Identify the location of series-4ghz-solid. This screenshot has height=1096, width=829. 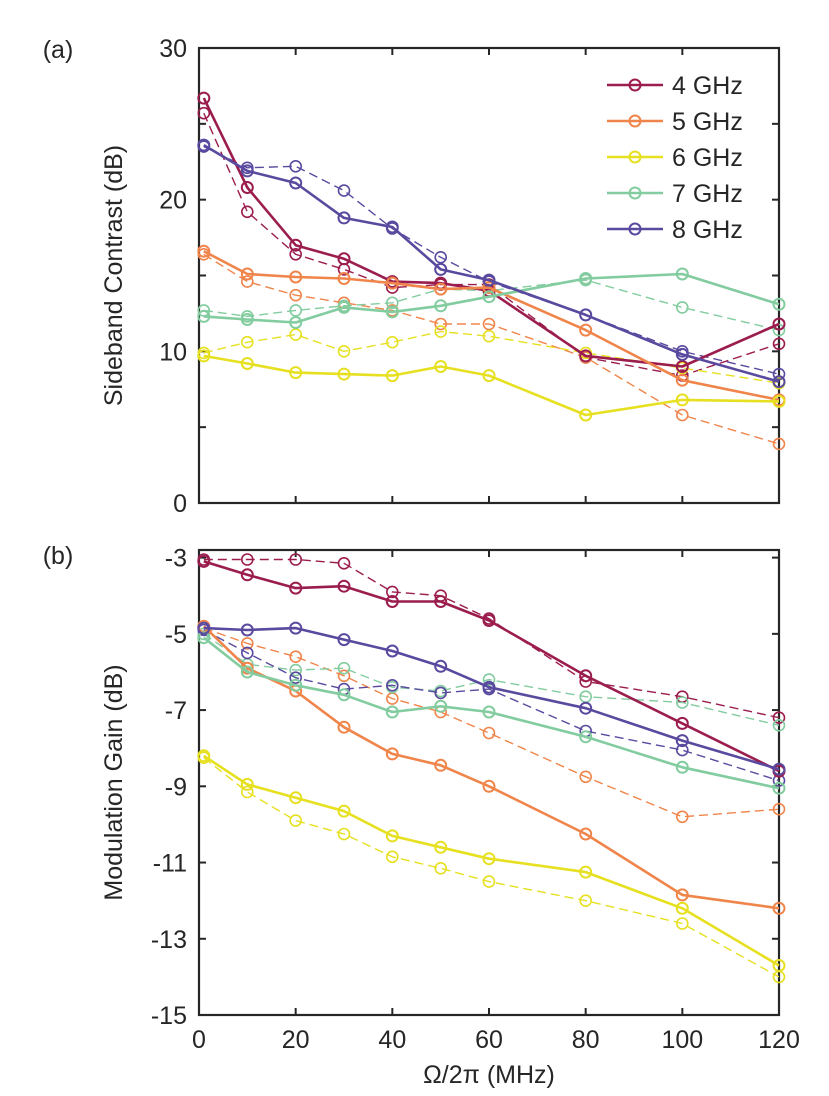
(491, 666).